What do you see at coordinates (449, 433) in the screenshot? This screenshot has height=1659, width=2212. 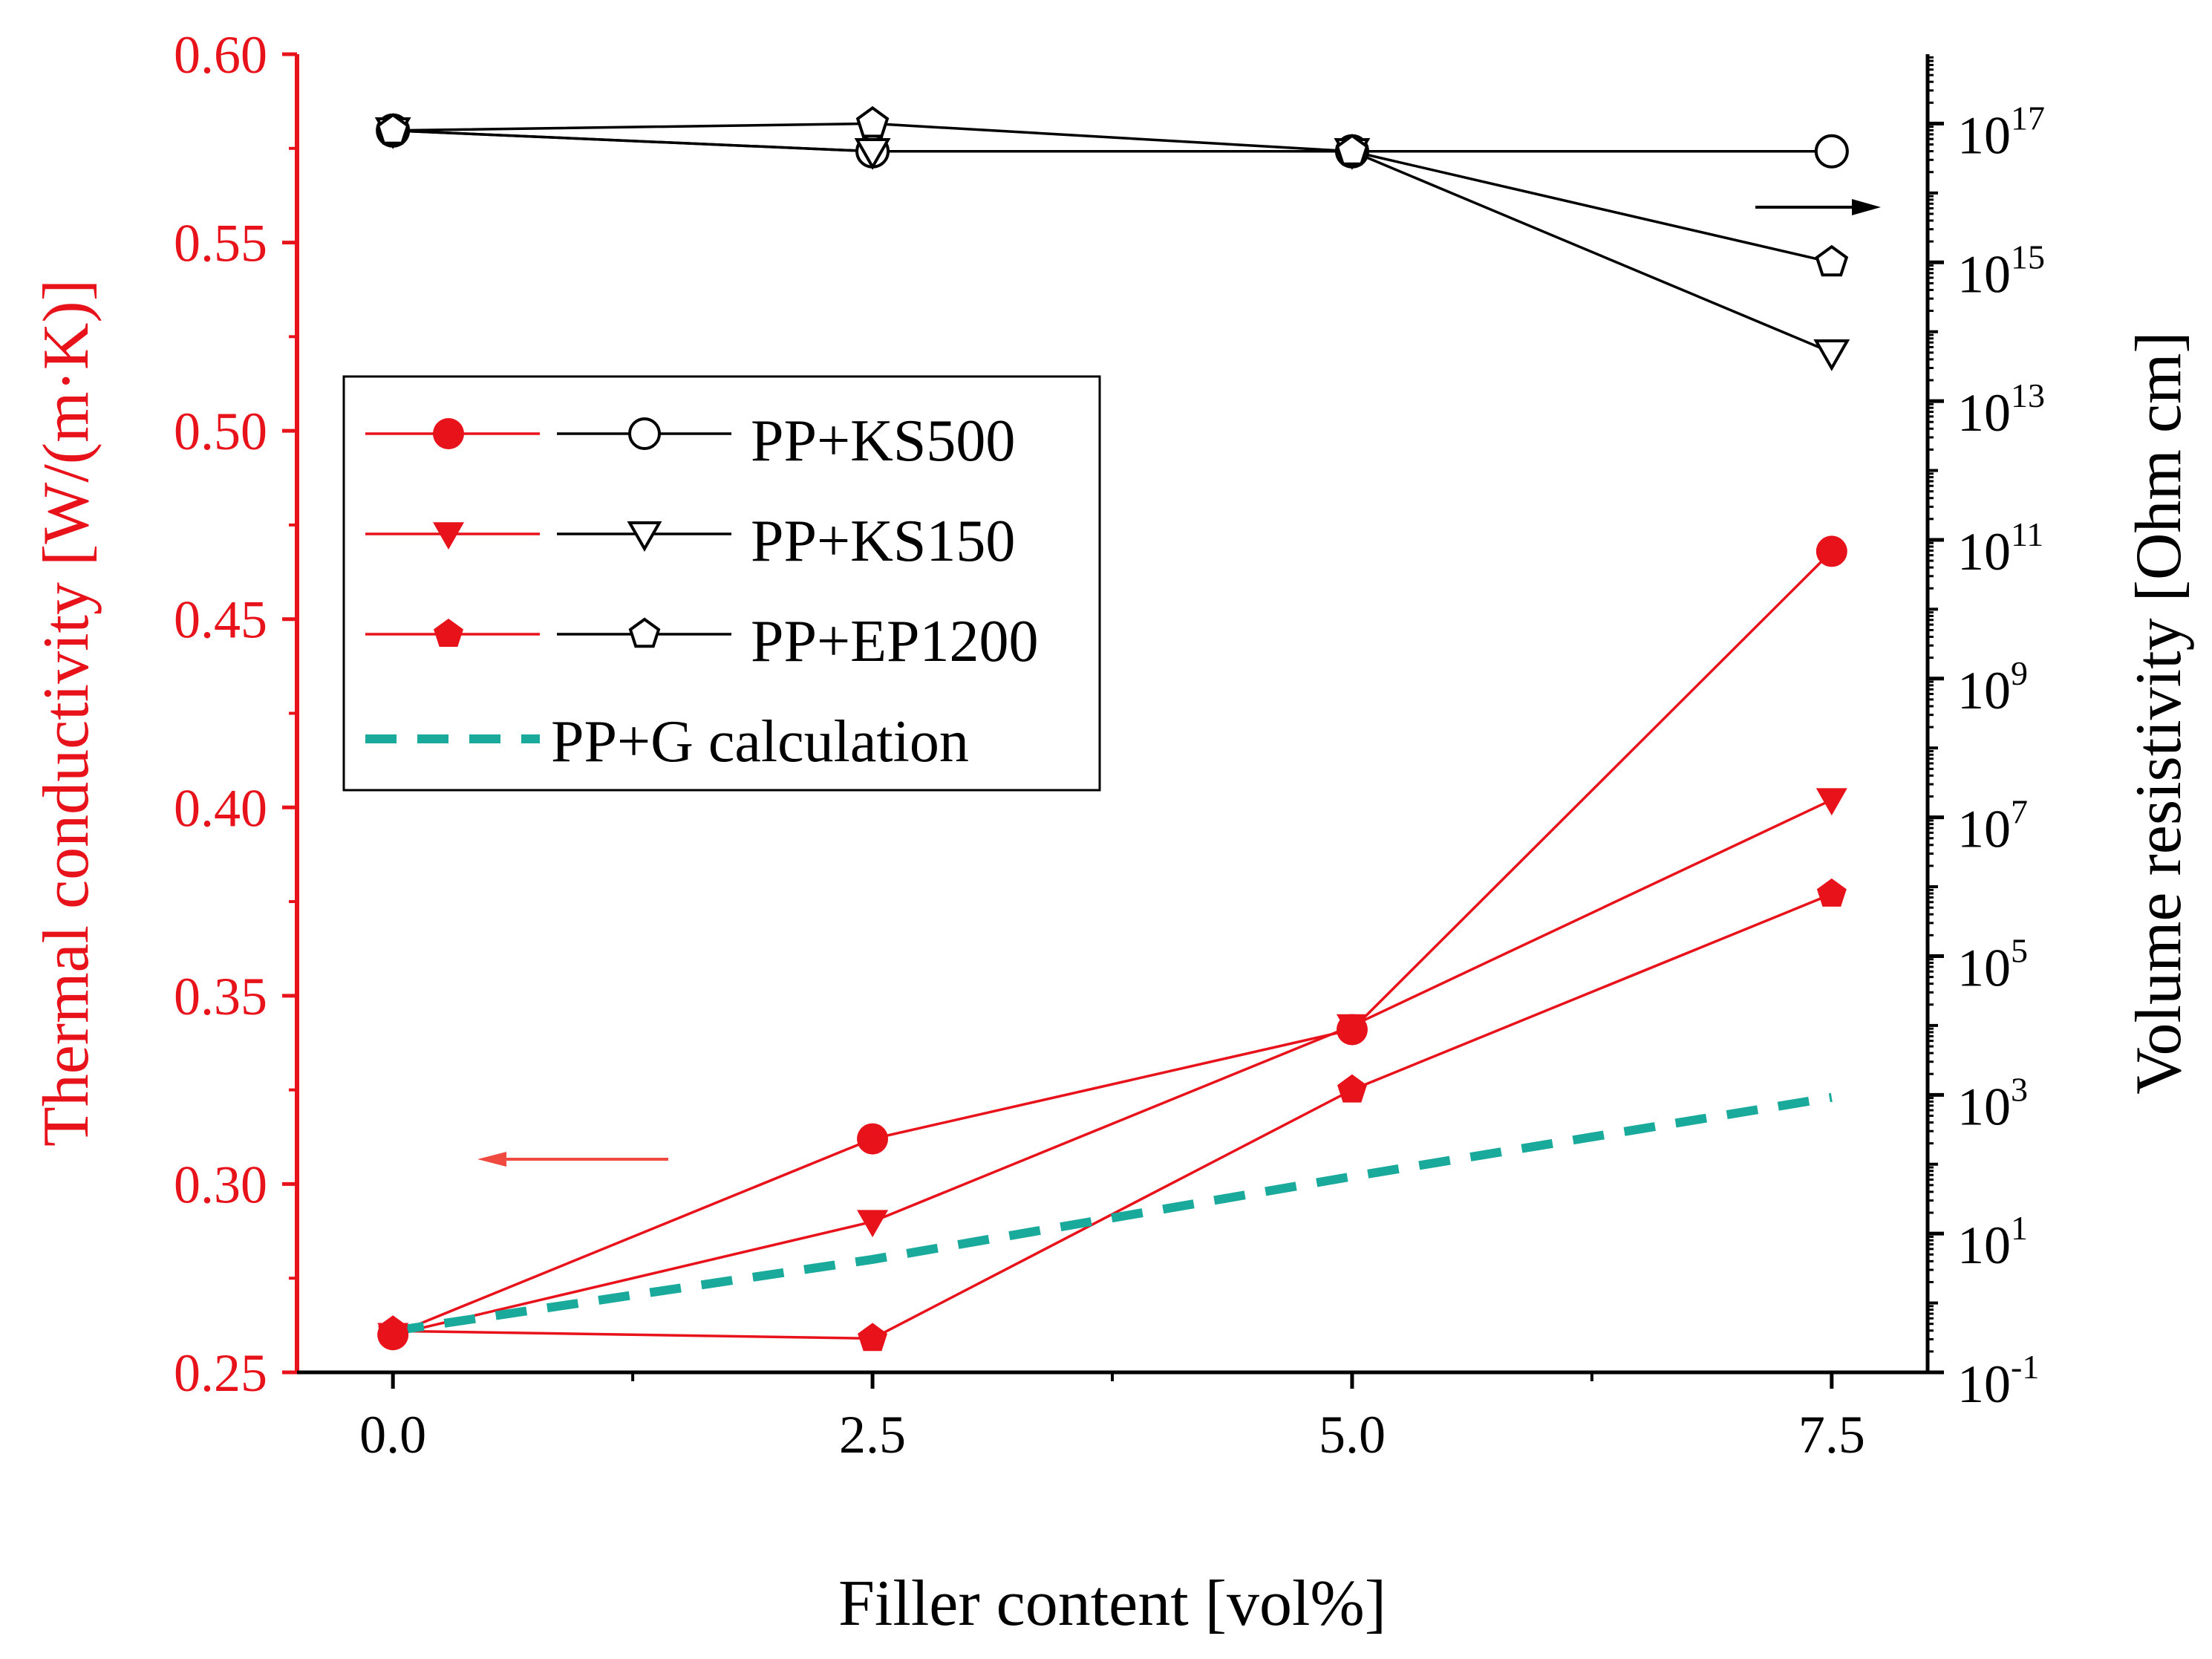 I see `legend-marker-filled-pp-ks500` at bounding box center [449, 433].